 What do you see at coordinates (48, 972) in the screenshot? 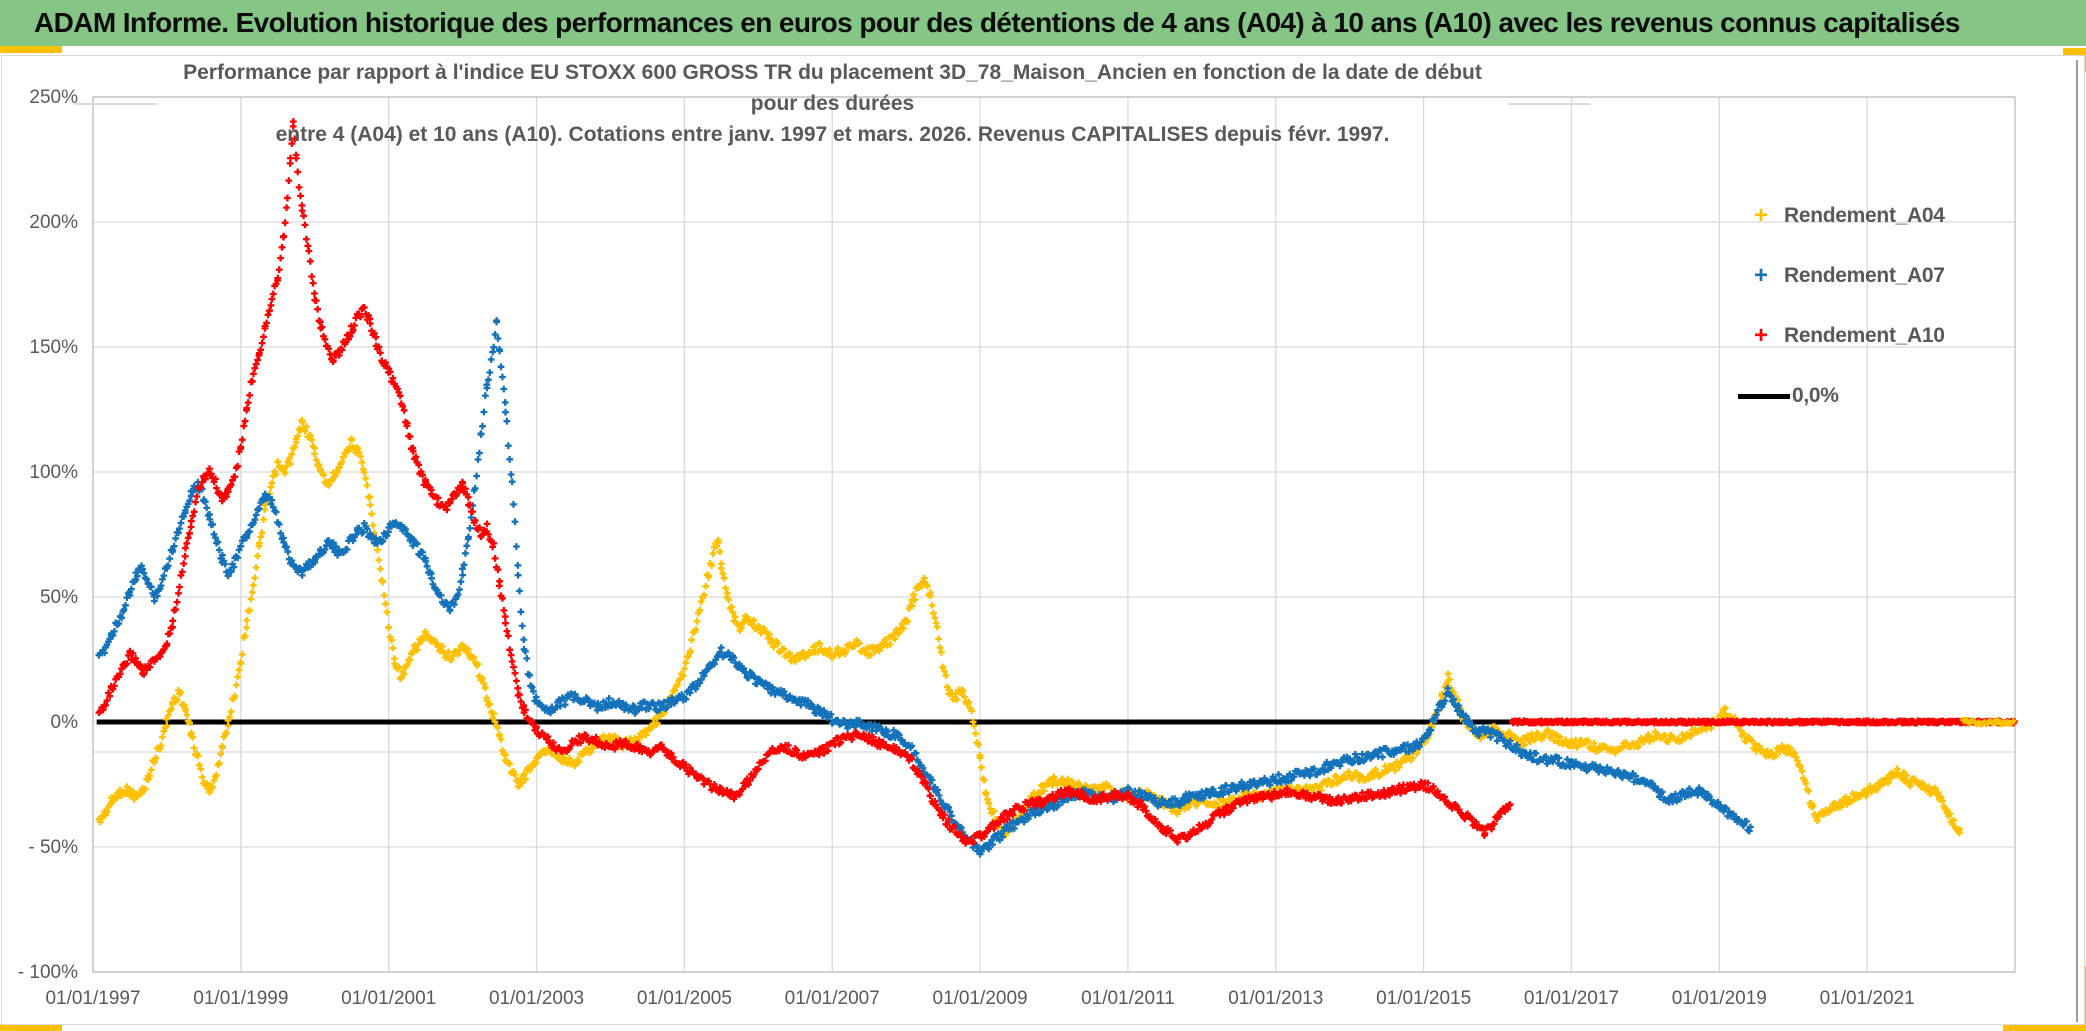
I see `y-axis-tick-label: - 100%` at bounding box center [48, 972].